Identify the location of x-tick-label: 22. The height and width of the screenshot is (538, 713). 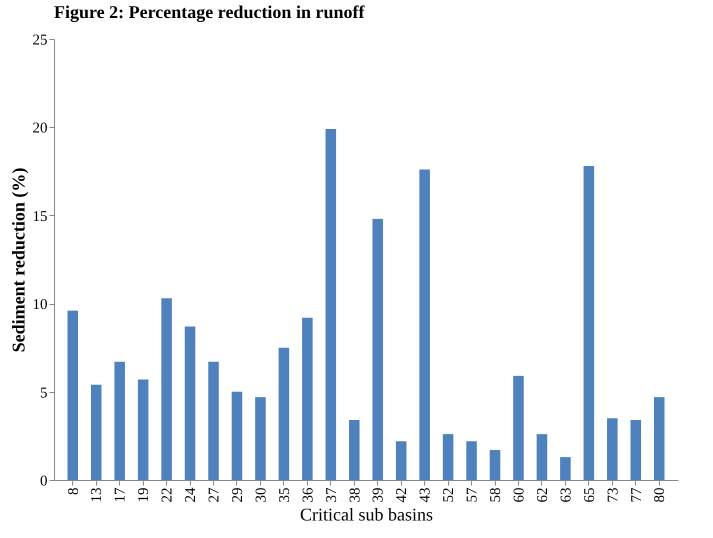
(168, 495).